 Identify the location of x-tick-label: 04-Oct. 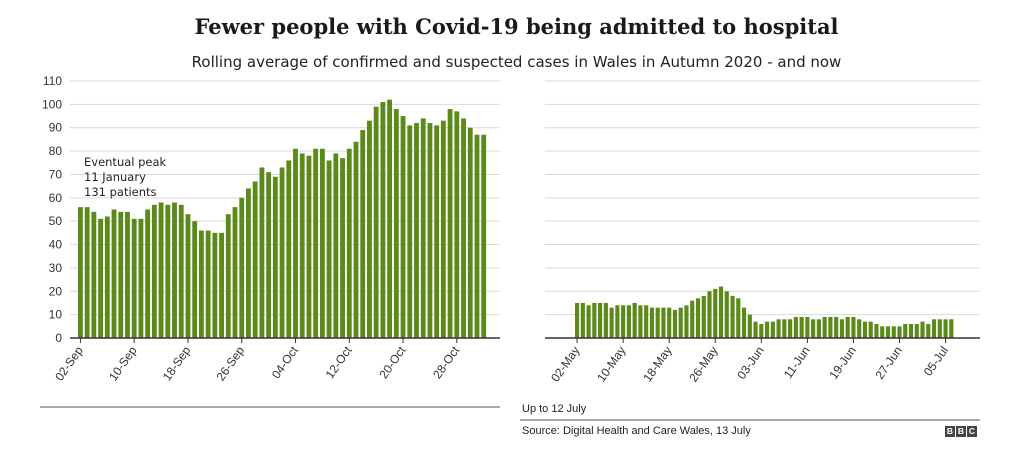
(285, 362).